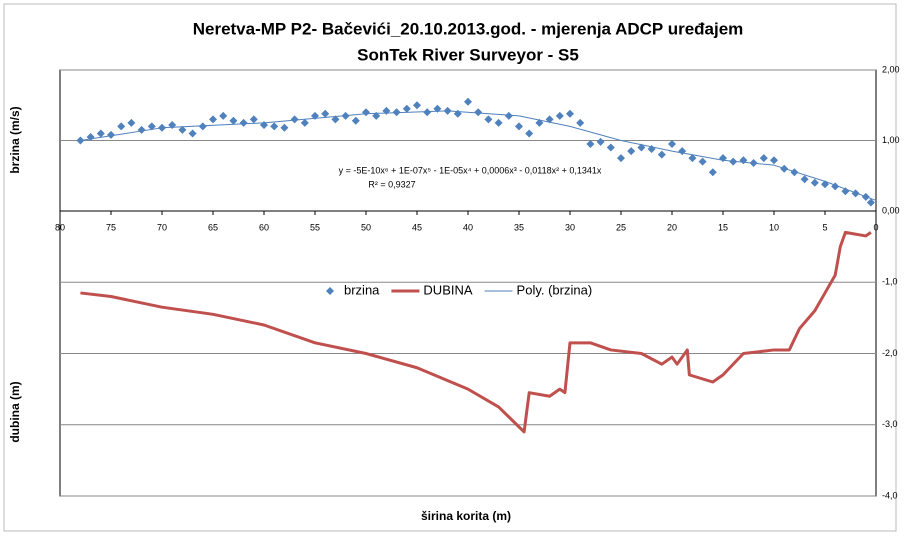 Image resolution: width=905 pixels, height=541 pixels. Describe the element at coordinates (478, 155) in the screenshot. I see `trend-line` at that location.